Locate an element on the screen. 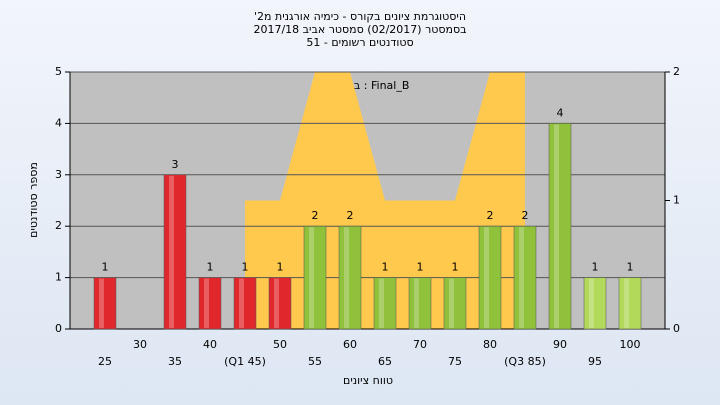 Image resolution: width=720 pixels, height=405 pixels. y-tick-label: 0 is located at coordinates (58, 328).